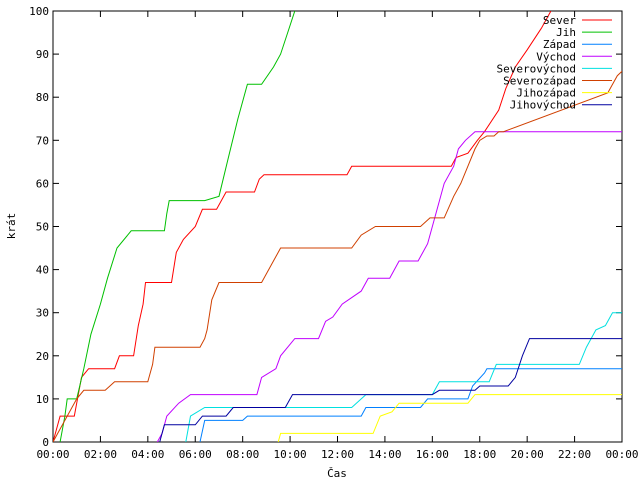 Image resolution: width=640 pixels, height=480 pixels. What do you see at coordinates (195, 454) in the screenshot?
I see `x-tick-label: 06:00` at bounding box center [195, 454].